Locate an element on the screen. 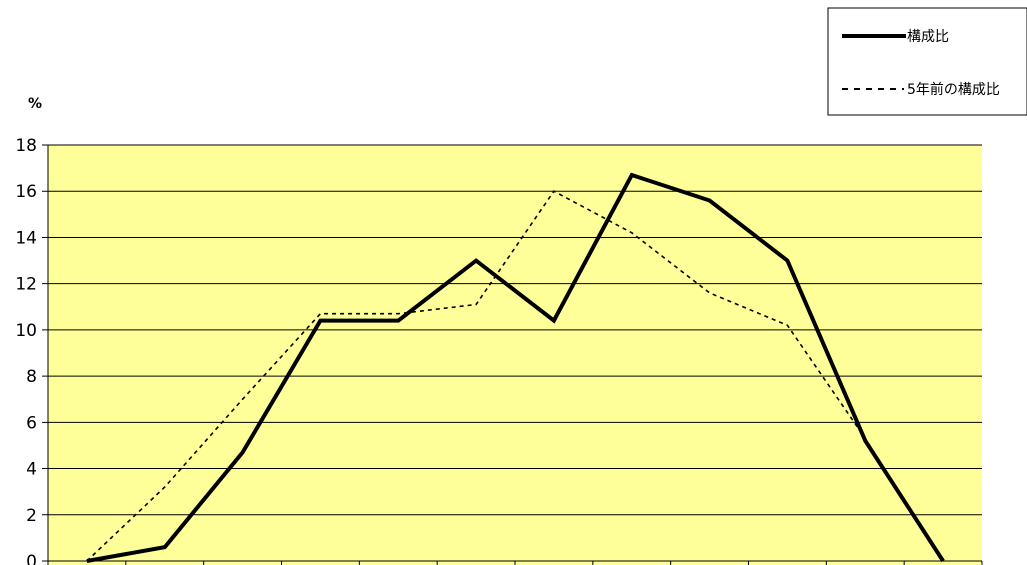 The width and height of the screenshot is (1027, 565). legend-label-current: 構成比 is located at coordinates (928, 37).